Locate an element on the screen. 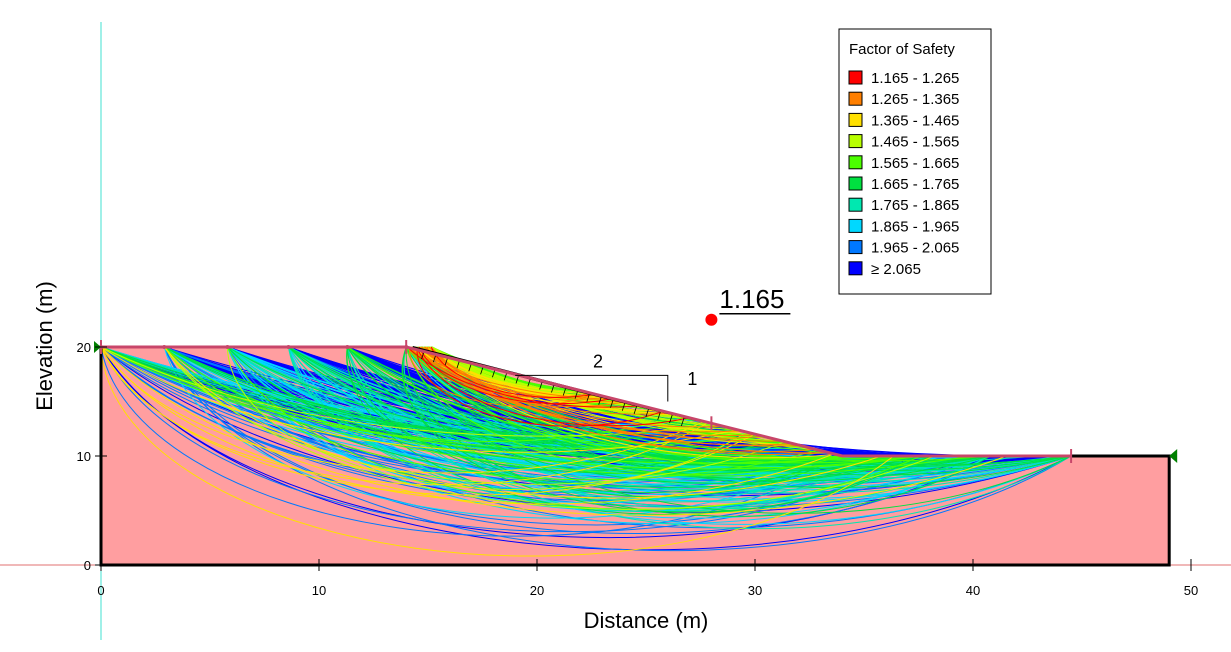 Image resolution: width=1231 pixels, height=652 pixels. annotations: 2 1 1.165 is located at coordinates (653, 343).